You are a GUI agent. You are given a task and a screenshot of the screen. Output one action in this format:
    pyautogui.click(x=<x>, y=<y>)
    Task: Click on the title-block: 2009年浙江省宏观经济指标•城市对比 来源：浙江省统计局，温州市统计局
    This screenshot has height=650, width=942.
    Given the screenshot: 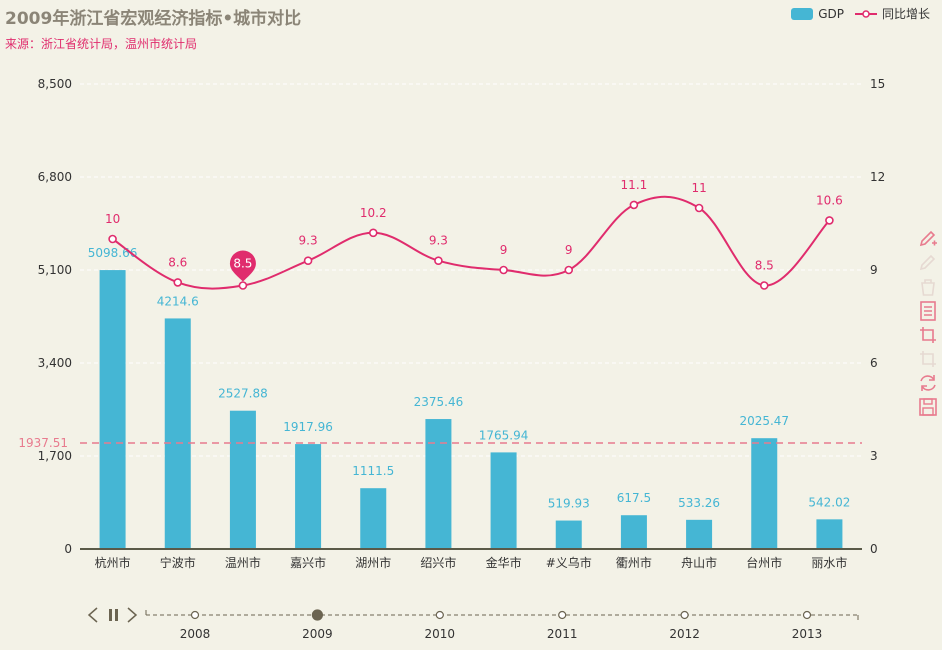 What is the action you would take?
    pyautogui.click(x=153, y=28)
    